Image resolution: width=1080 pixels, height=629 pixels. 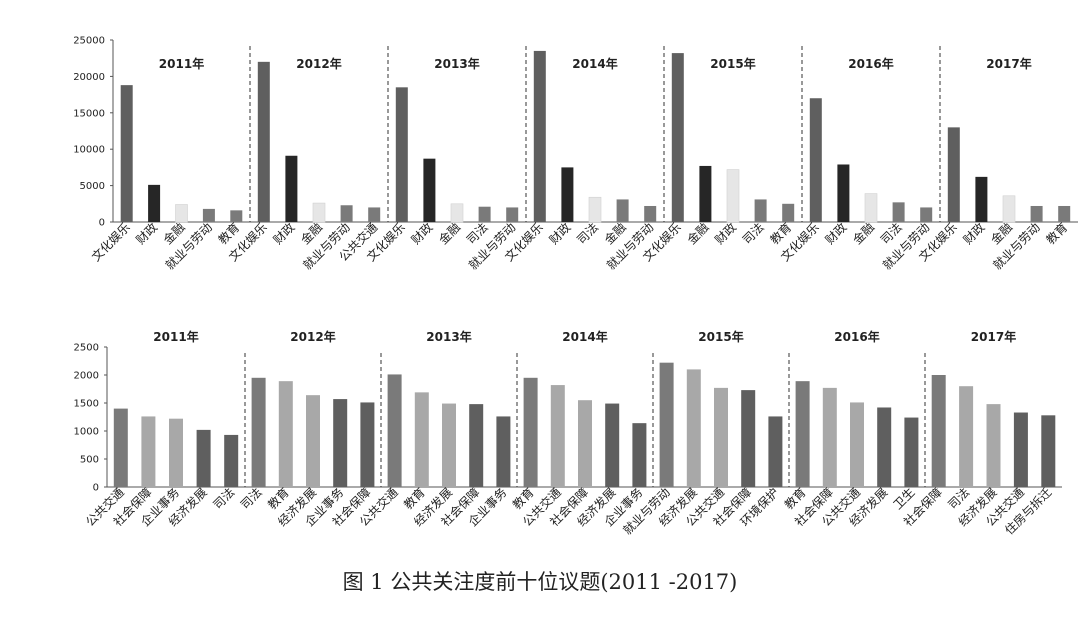 I want to click on y-tick-label: 25000, so click(x=89, y=41).